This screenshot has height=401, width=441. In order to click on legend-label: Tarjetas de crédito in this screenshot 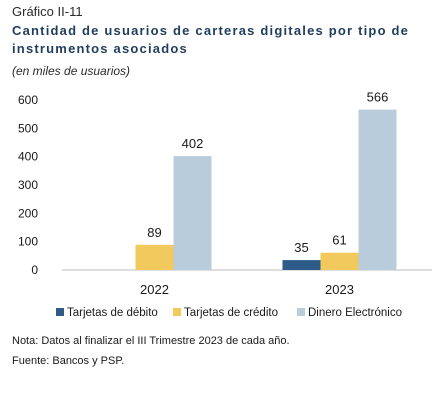, I will do `click(231, 313)`.